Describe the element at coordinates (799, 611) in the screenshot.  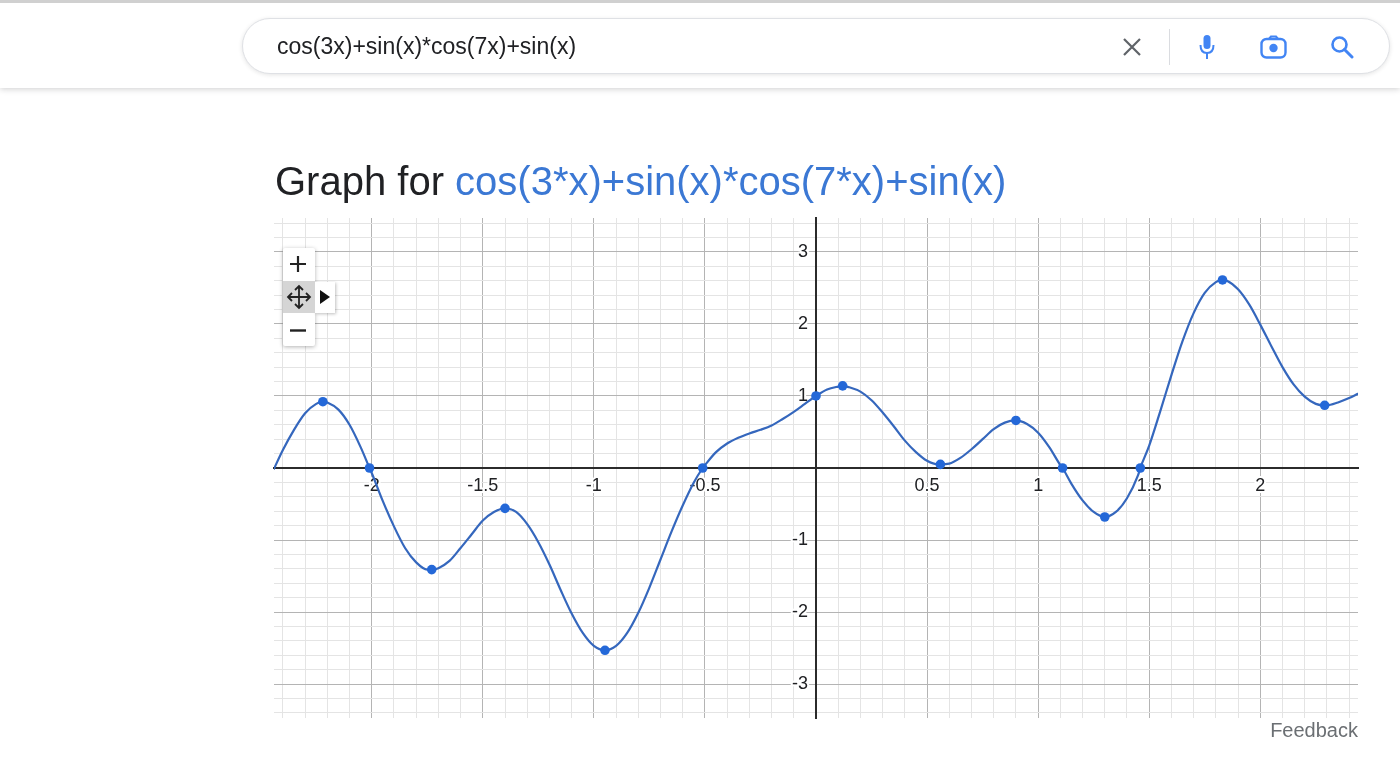
I see `y-tick-label: -2` at that location.